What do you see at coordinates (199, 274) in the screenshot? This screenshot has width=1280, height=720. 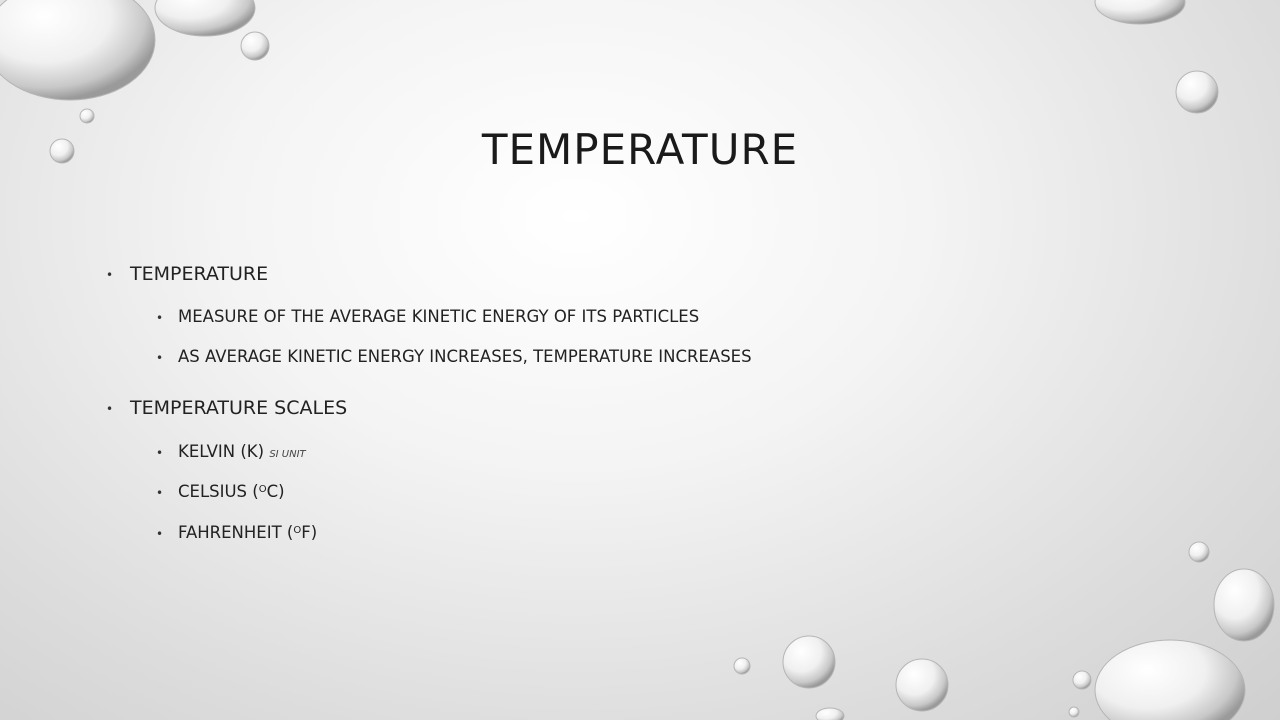 I see `bullet-text: TEMPERATURE` at bounding box center [199, 274].